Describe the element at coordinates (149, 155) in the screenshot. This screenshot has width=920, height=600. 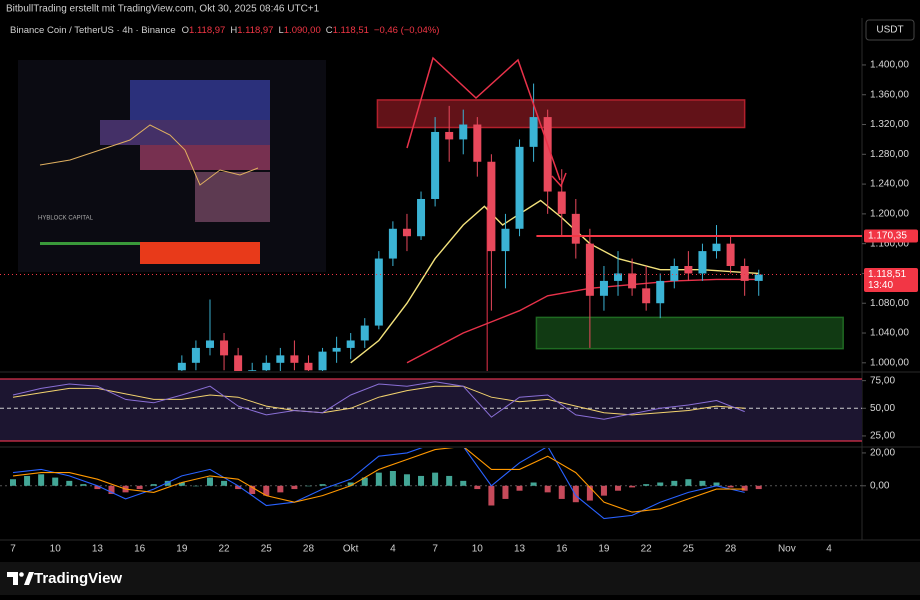
I see `inset-price` at that location.